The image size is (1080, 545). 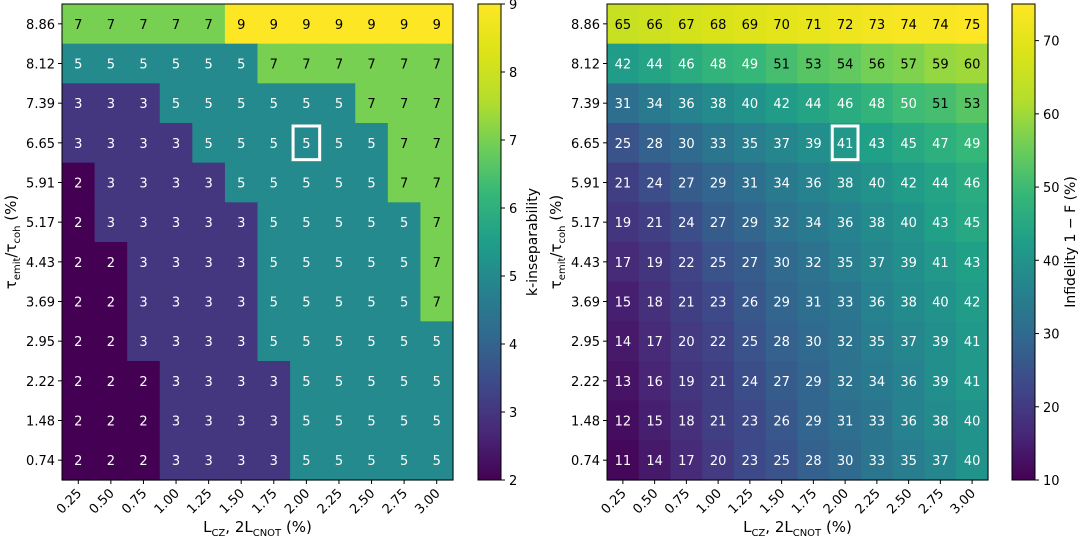 What do you see at coordinates (750, 263) in the screenshot?
I see `cell-value-label: 27` at bounding box center [750, 263].